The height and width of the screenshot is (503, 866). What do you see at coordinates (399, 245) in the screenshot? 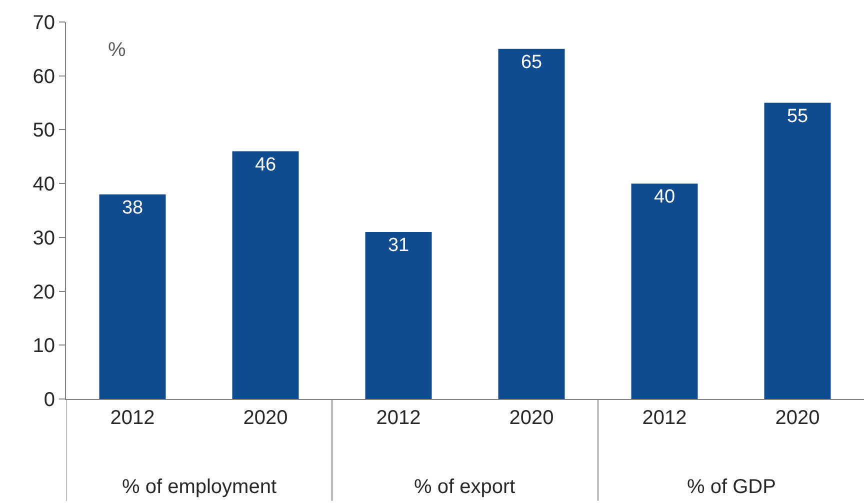
I see `data-label: 31` at bounding box center [399, 245].